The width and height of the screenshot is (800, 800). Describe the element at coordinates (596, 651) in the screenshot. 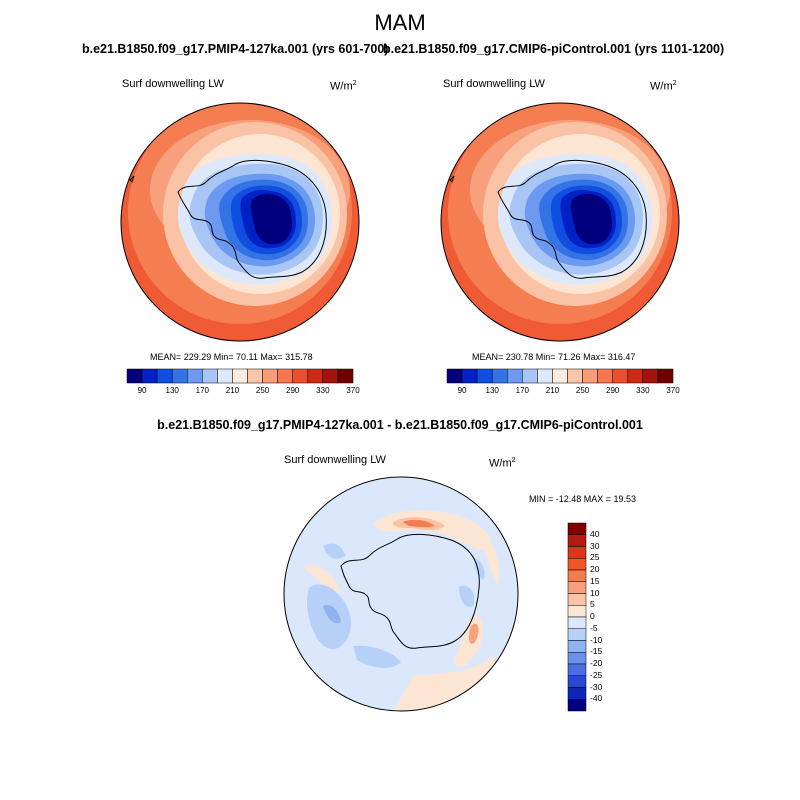

I see `colorbar-tick-label: -15` at that location.